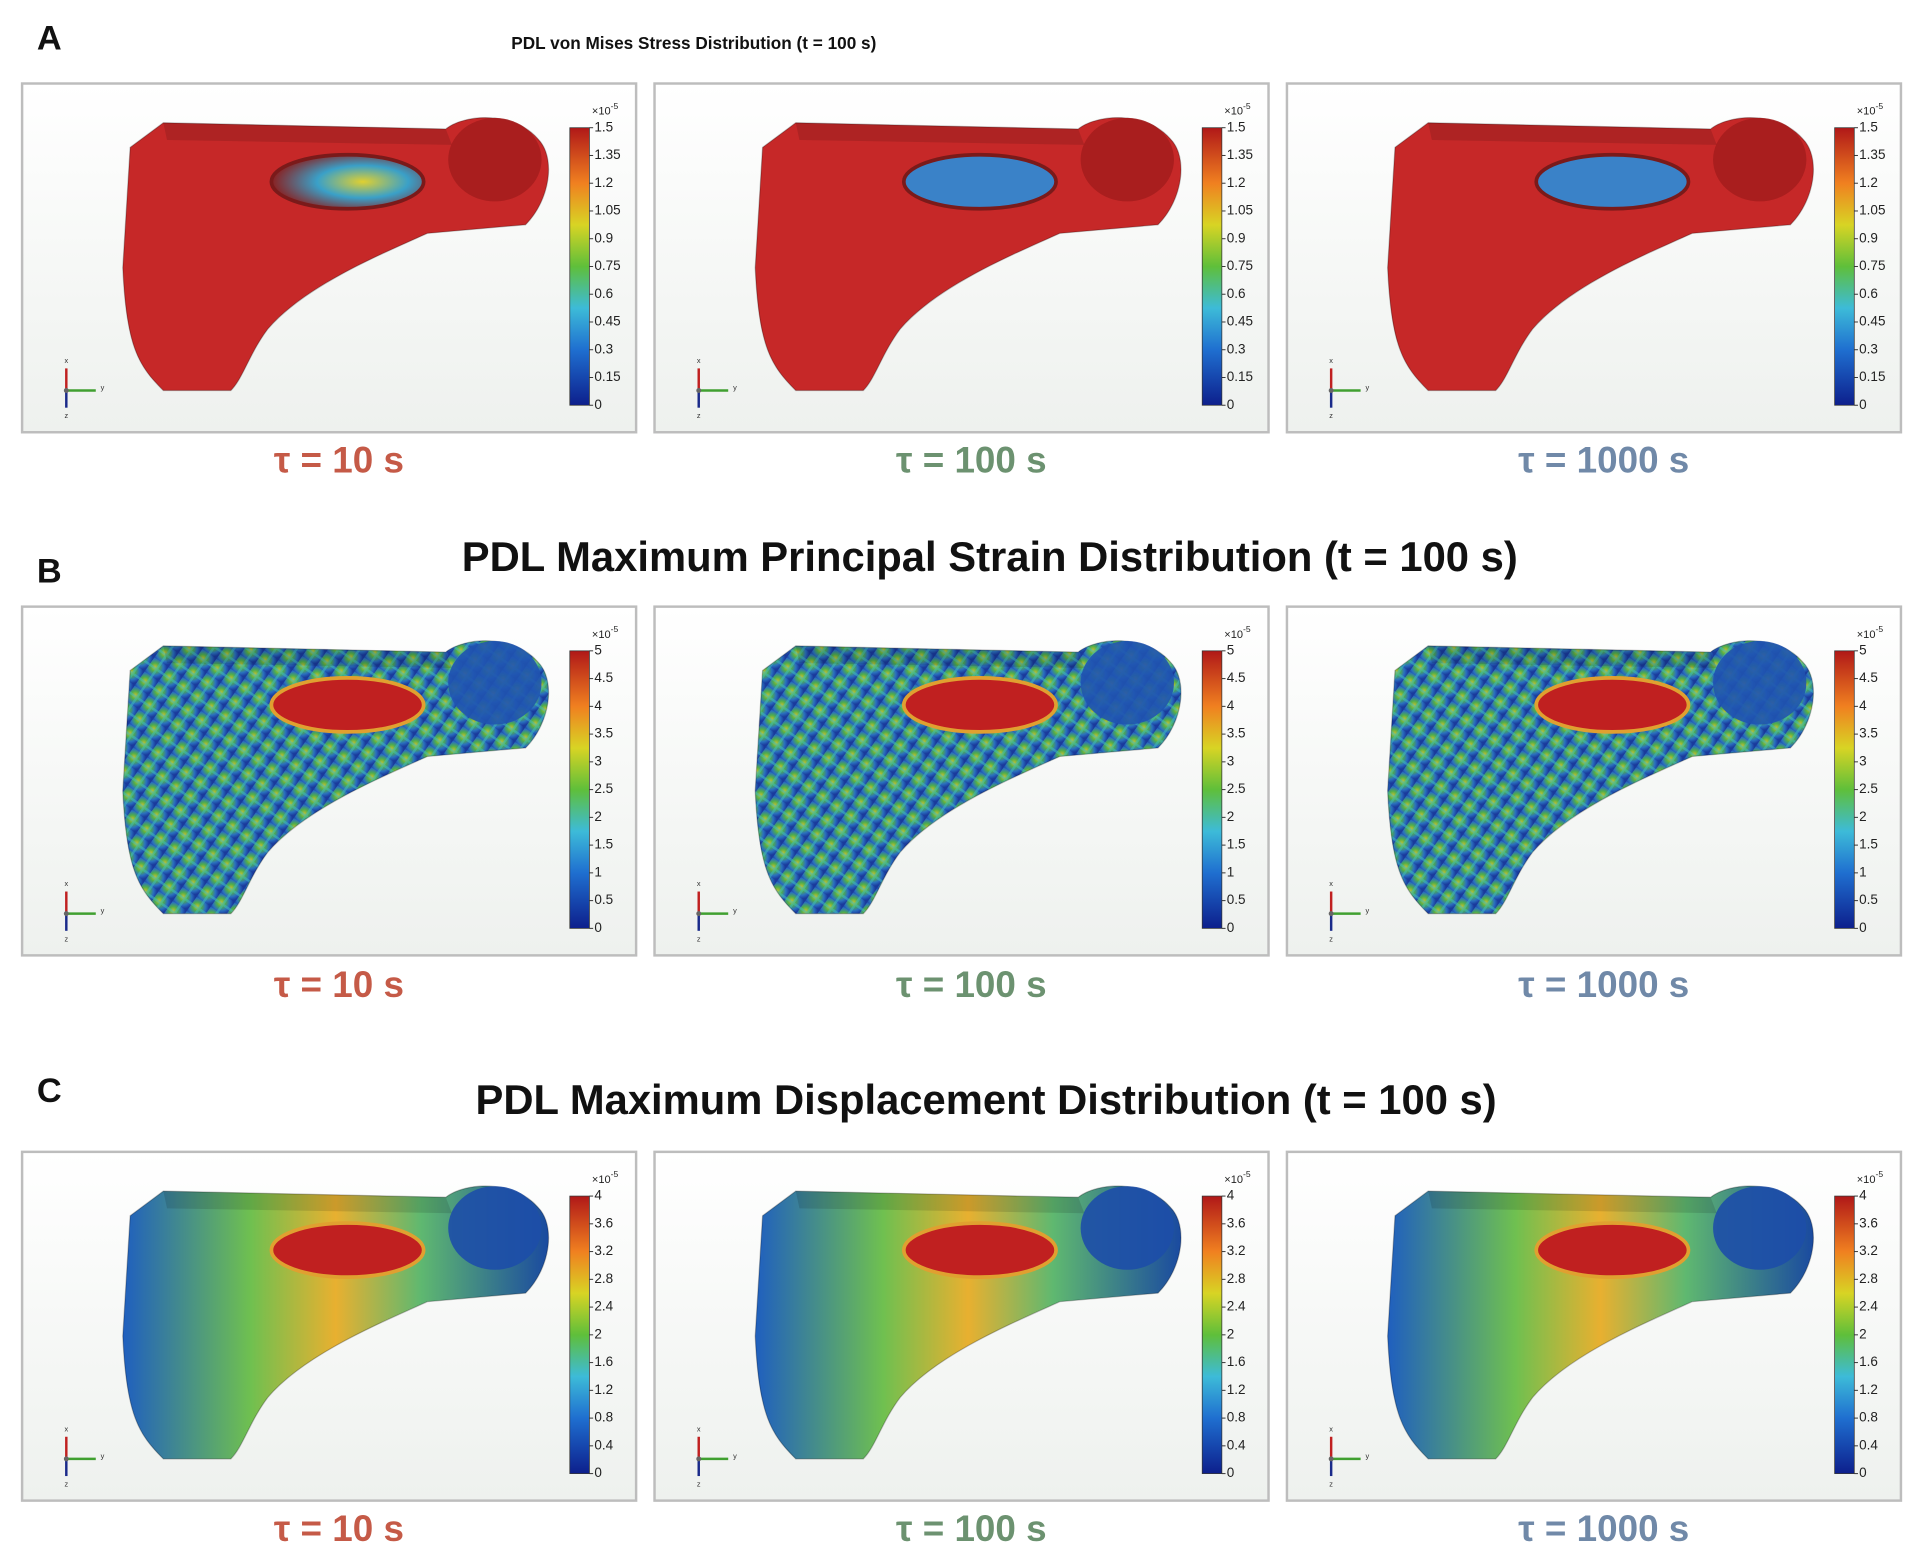 The image size is (1923, 1562). What do you see at coordinates (1863, 649) in the screenshot?
I see `colorbar-tick-label: 5` at bounding box center [1863, 649].